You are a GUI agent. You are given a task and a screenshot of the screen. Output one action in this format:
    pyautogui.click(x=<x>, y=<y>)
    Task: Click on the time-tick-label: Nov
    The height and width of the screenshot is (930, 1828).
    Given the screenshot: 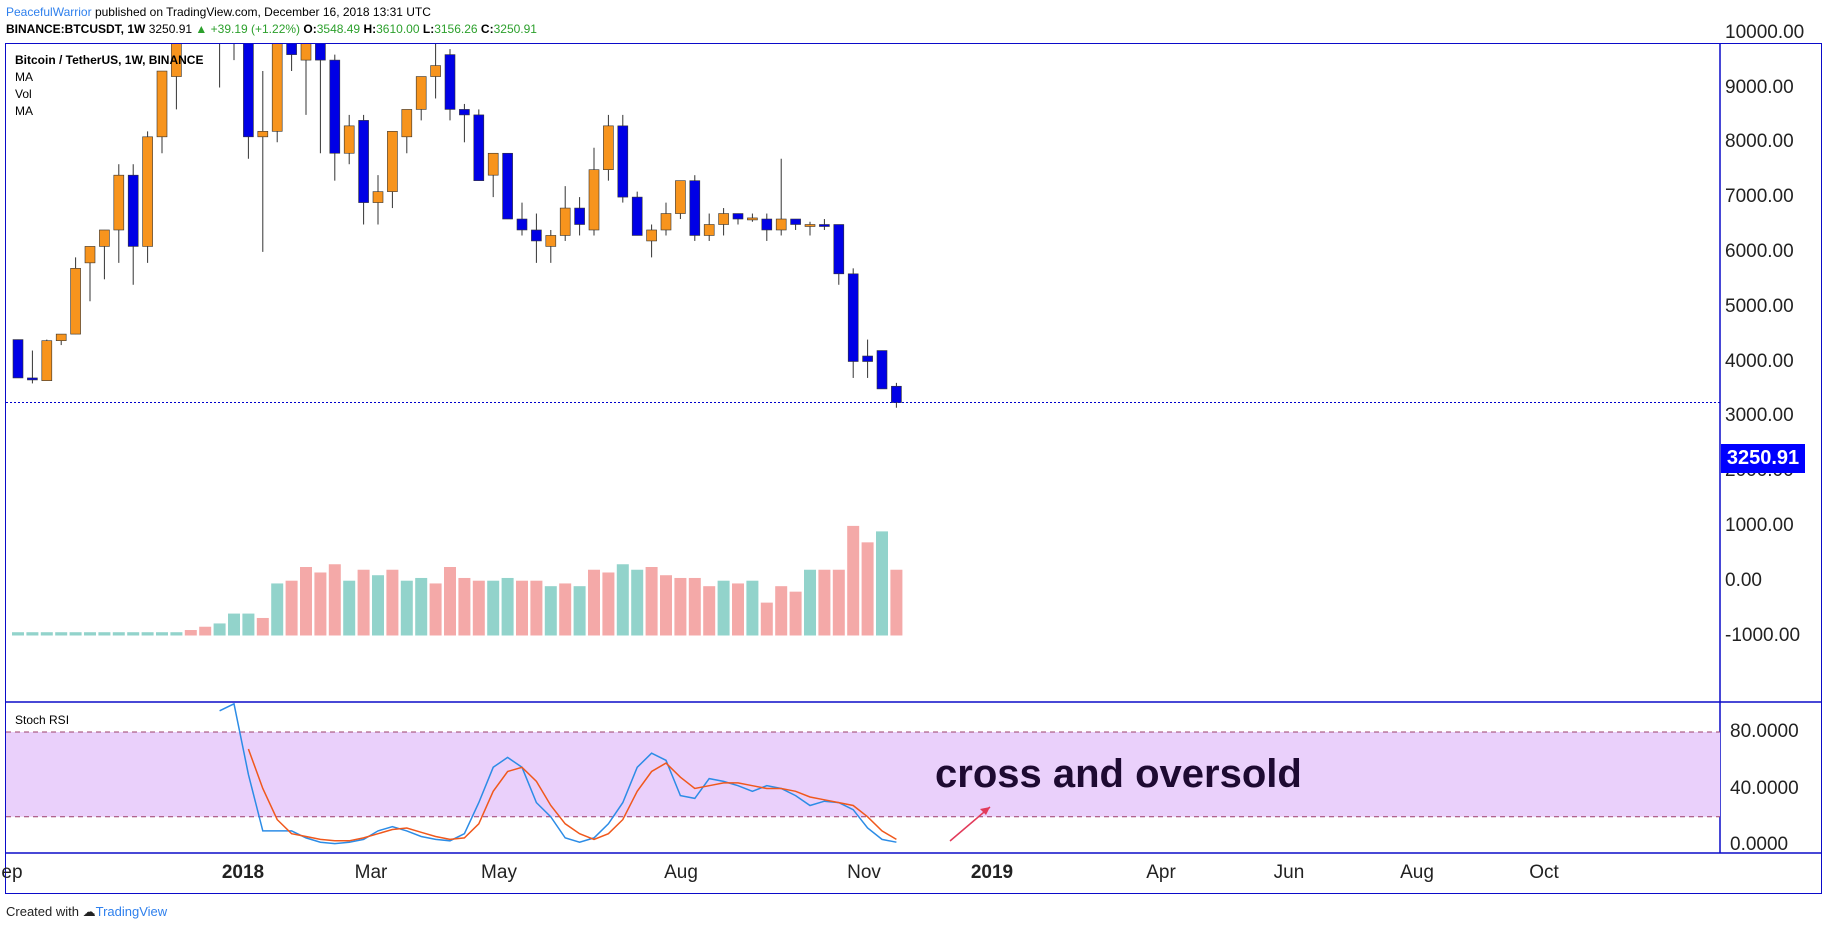 What is the action you would take?
    pyautogui.click(x=864, y=872)
    